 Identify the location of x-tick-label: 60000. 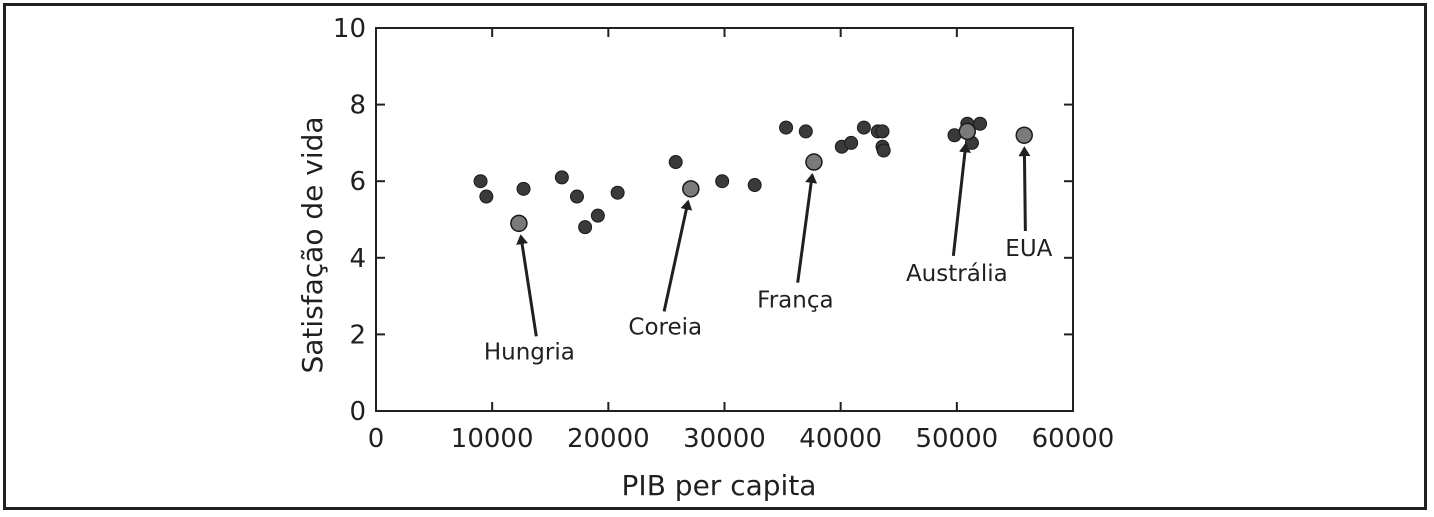
(1073, 439).